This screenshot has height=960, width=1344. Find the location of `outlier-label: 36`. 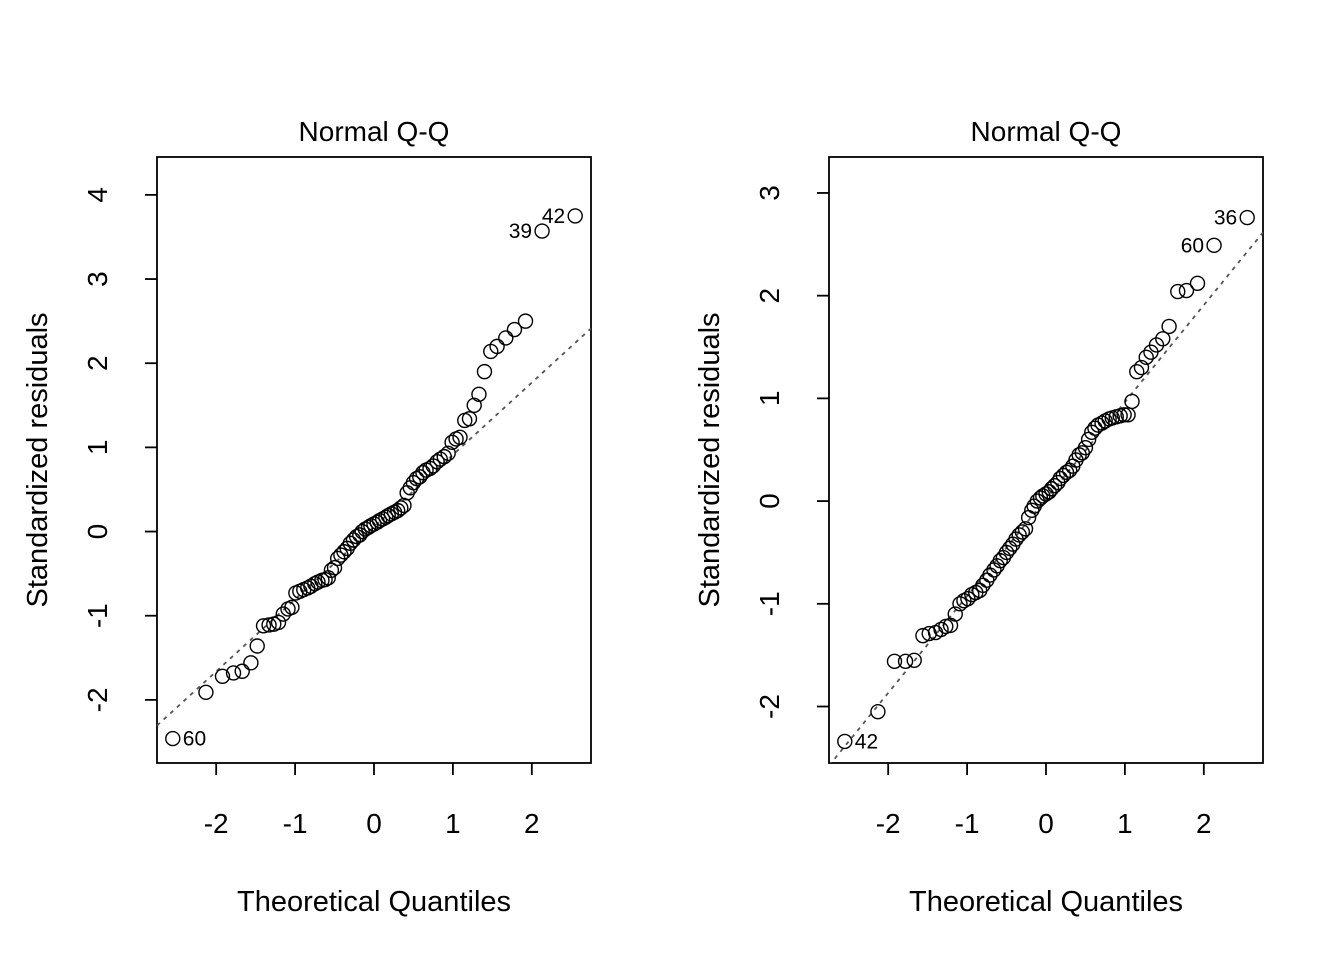

outlier-label: 36 is located at coordinates (1225, 218).